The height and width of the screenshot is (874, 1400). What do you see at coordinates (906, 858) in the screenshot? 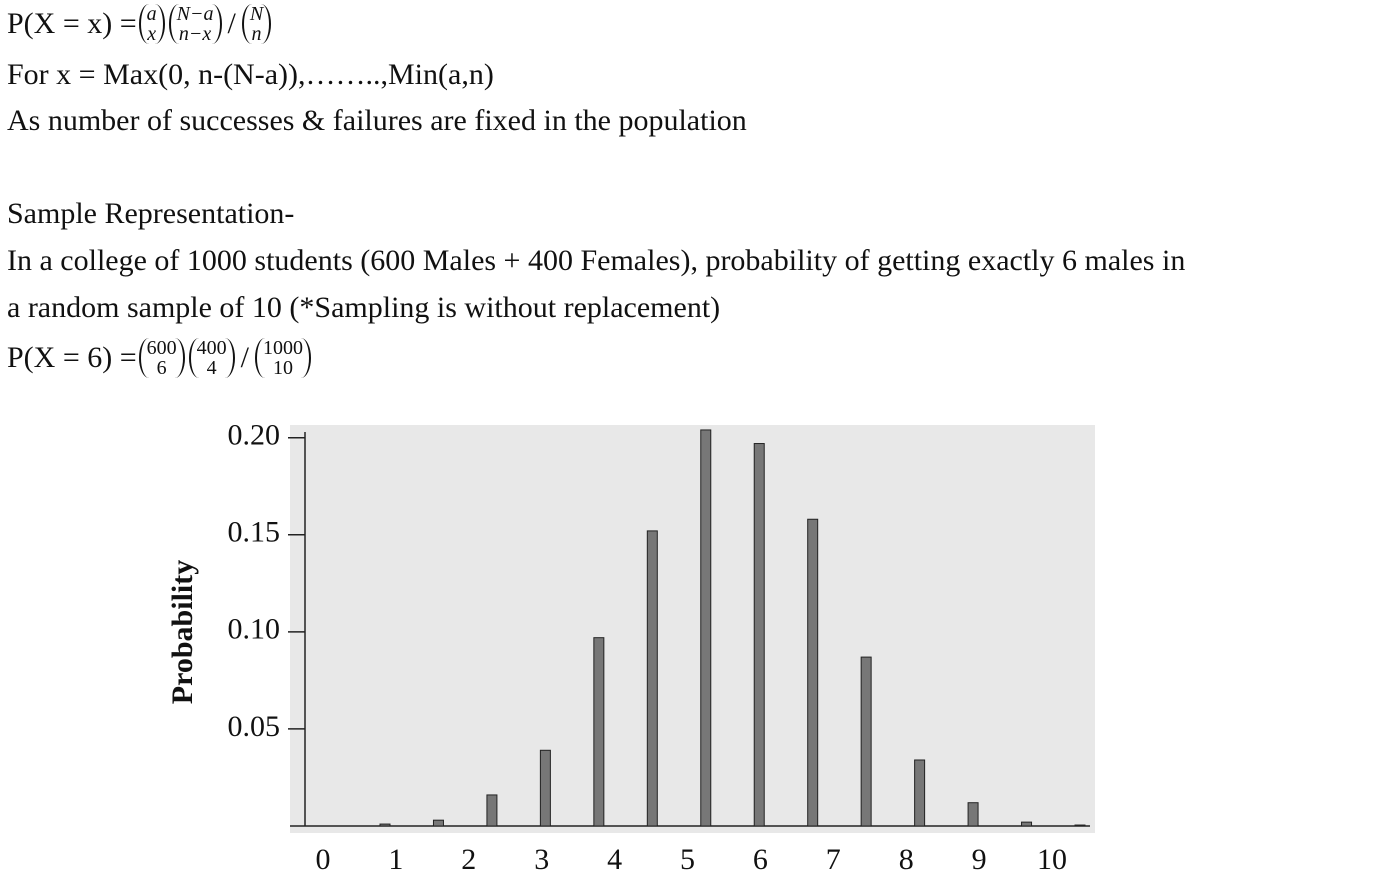
I see `x-tick-label: 8` at bounding box center [906, 858].